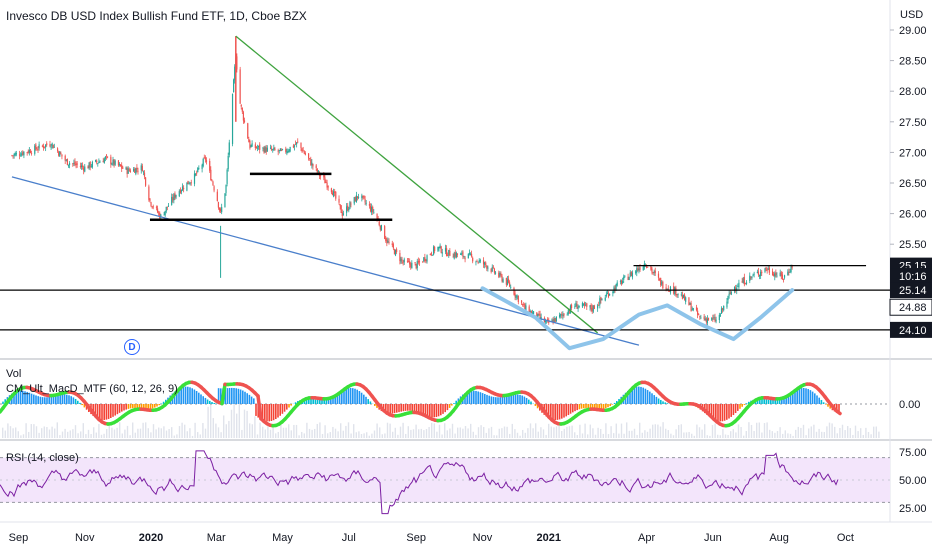 The width and height of the screenshot is (932, 555). Describe the element at coordinates (42, 458) in the screenshot. I see `rsi-label: RSI (14, close)` at that location.